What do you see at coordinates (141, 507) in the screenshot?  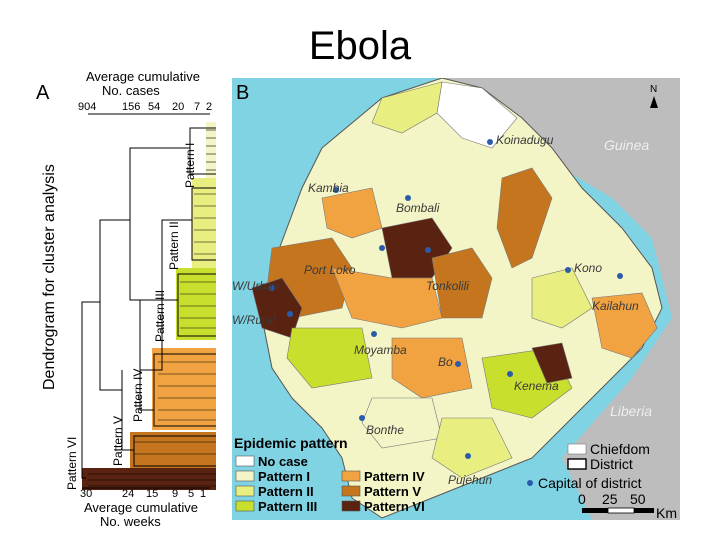 I see `bottom-axis-title-line1: Average cumulative` at bounding box center [141, 507].